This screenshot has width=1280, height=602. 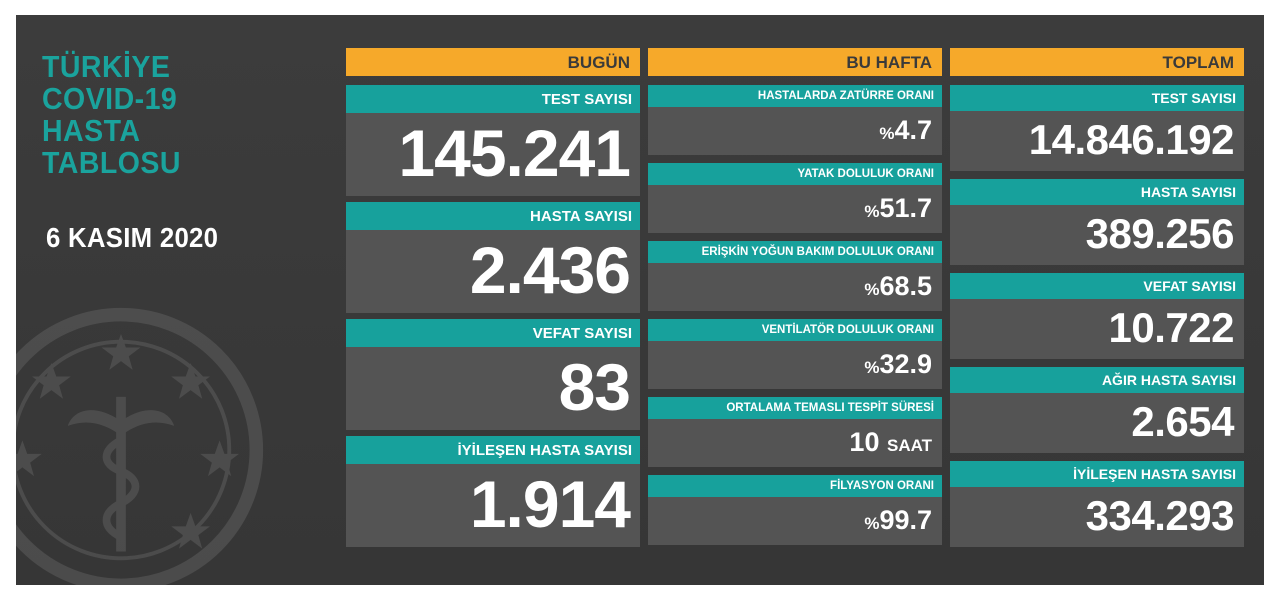 I want to click on card-value: %99.7, so click(x=795, y=522).